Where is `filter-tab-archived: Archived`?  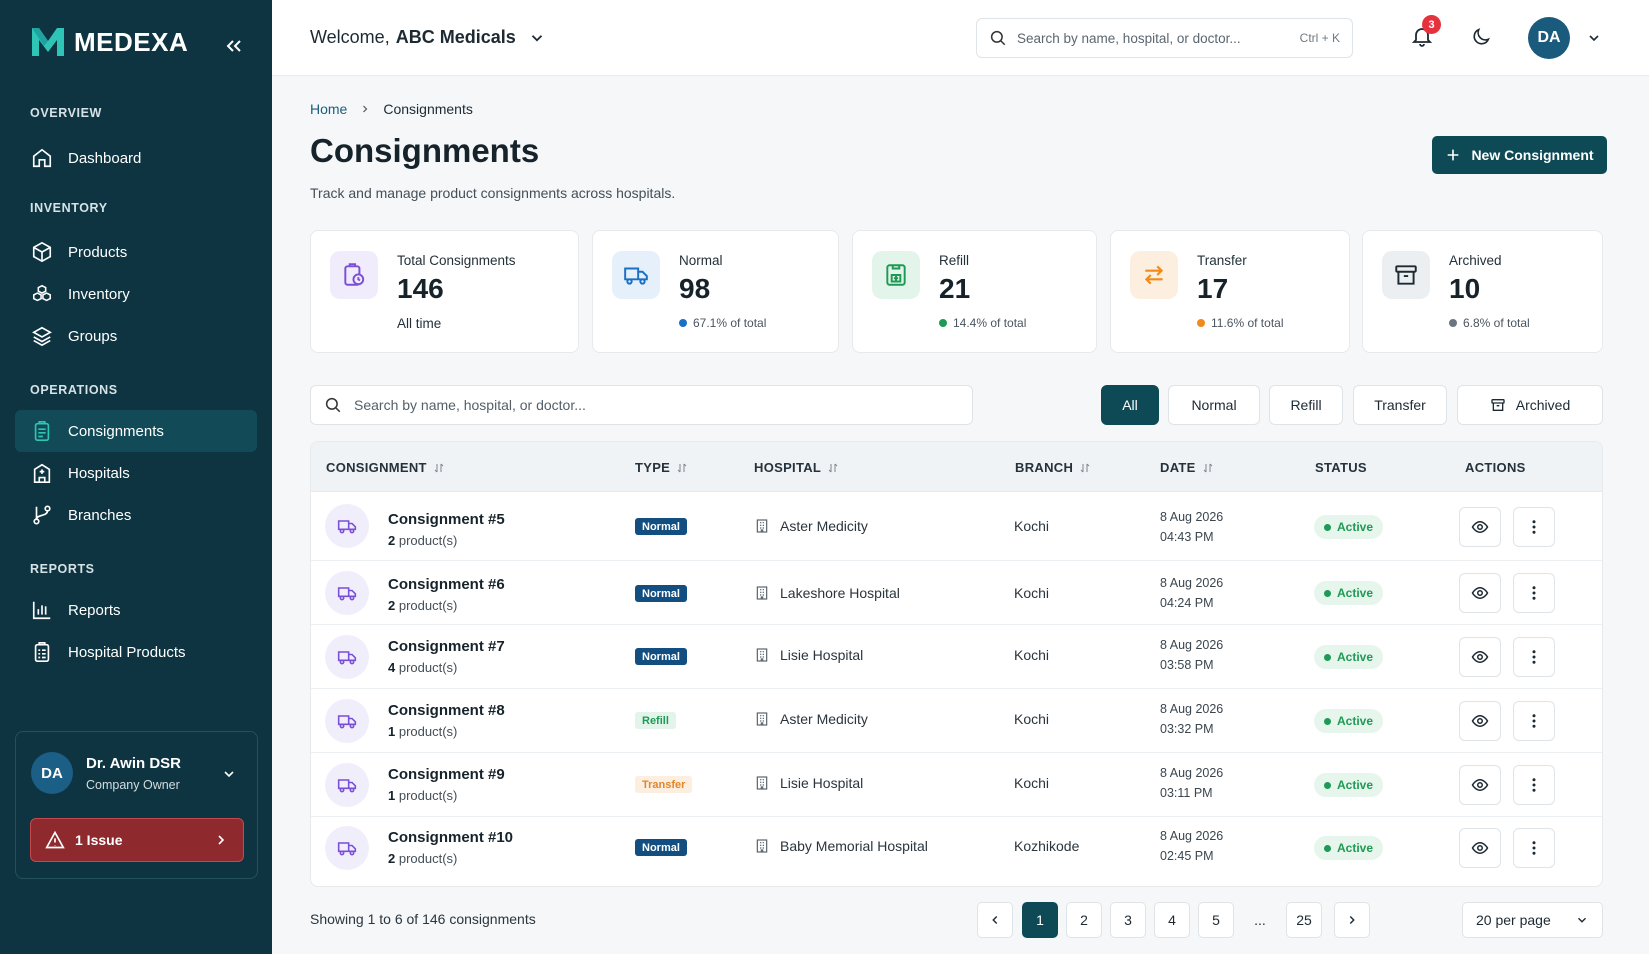
filter-tab-archived: Archived is located at coordinates (1530, 405).